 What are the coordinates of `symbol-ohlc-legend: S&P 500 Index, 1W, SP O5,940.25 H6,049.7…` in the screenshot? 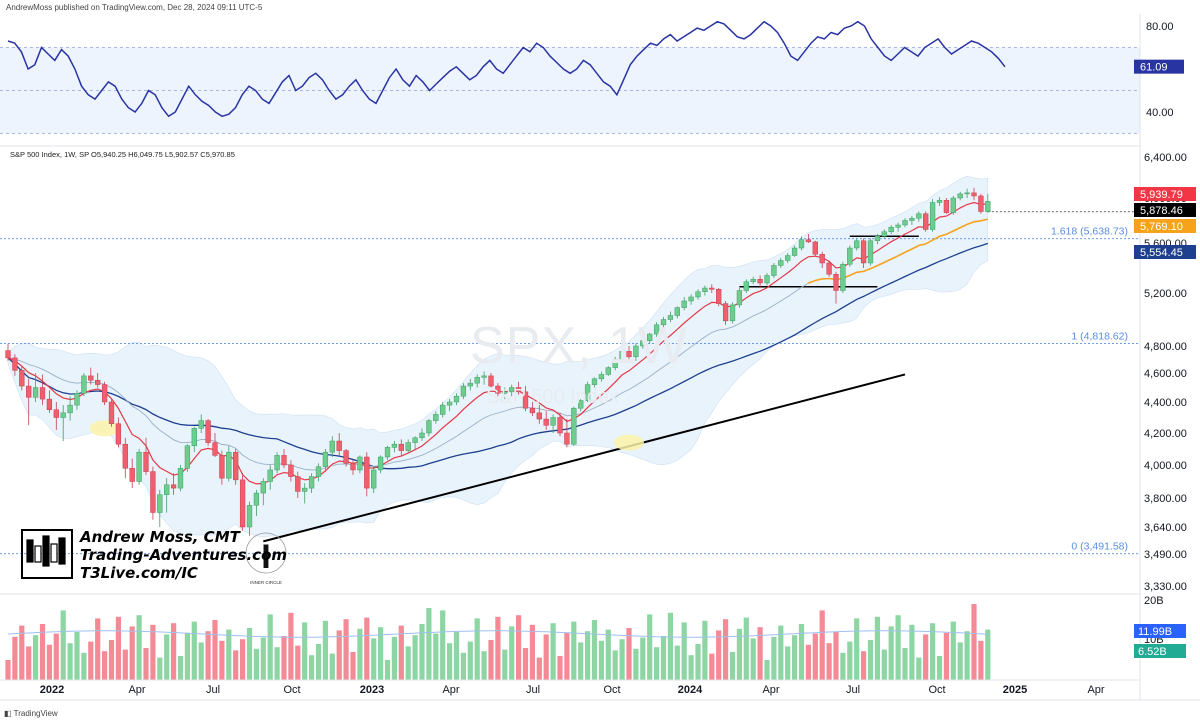 It's located at (122, 154).